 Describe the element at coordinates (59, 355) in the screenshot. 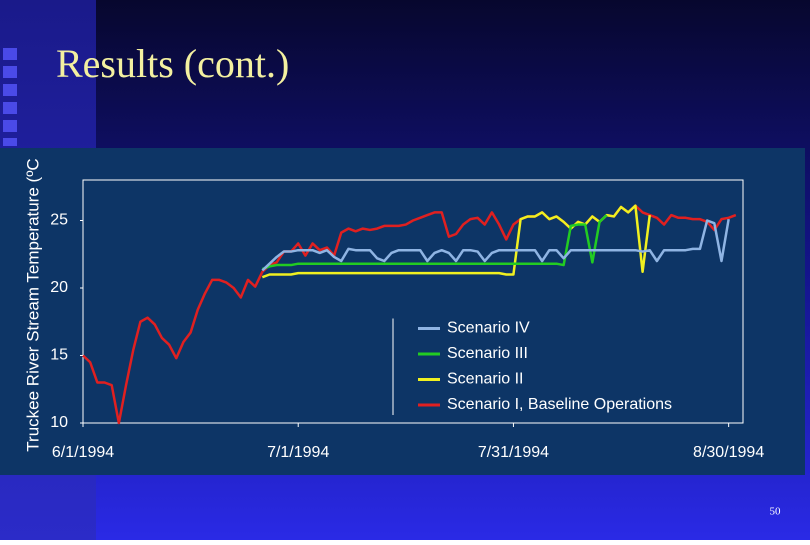

I see `y-tick-label: 15` at that location.